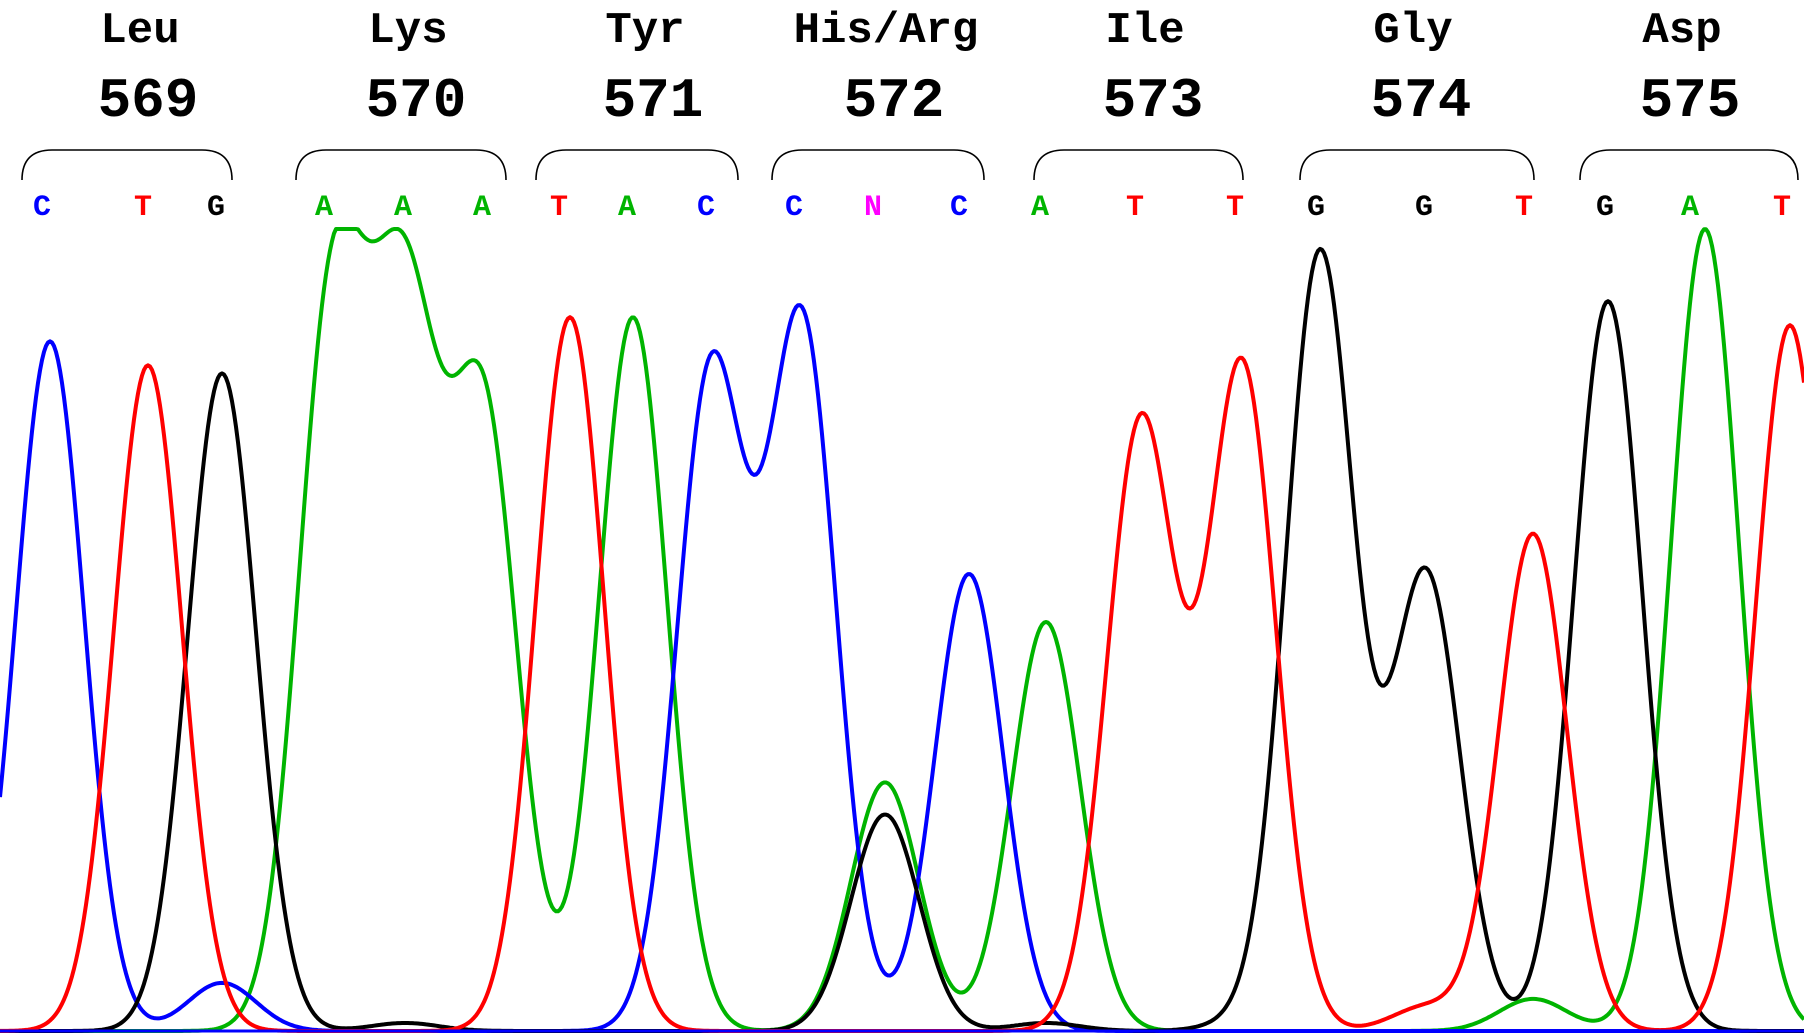  Describe the element at coordinates (653, 101) in the screenshot. I see `codon-position-label: 571` at that location.